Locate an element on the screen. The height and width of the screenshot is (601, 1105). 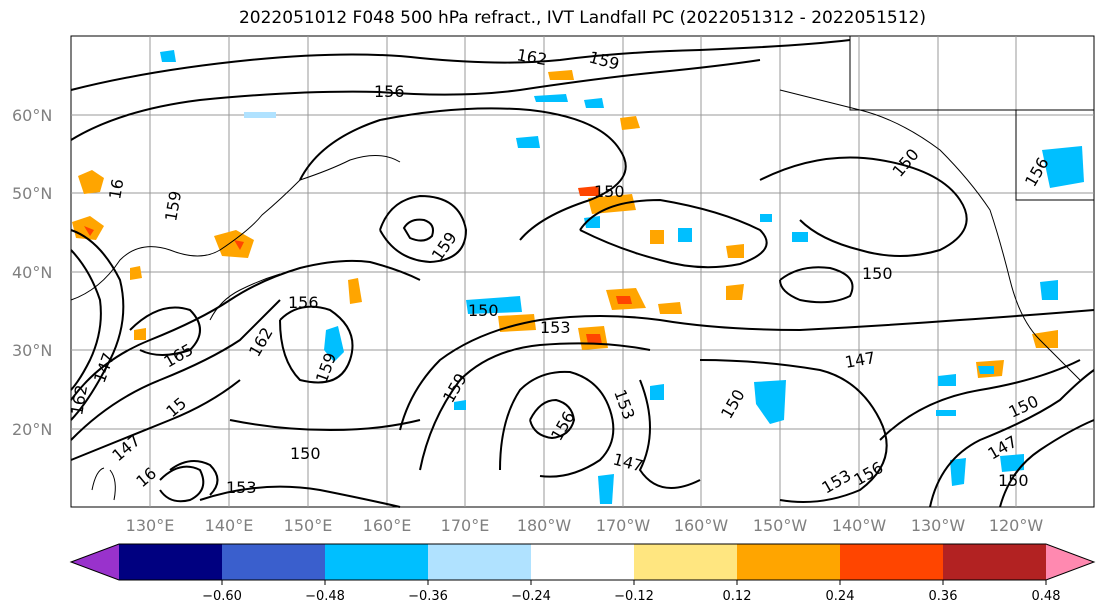
lon-label-11: 120°W is located at coordinates (1016, 525).